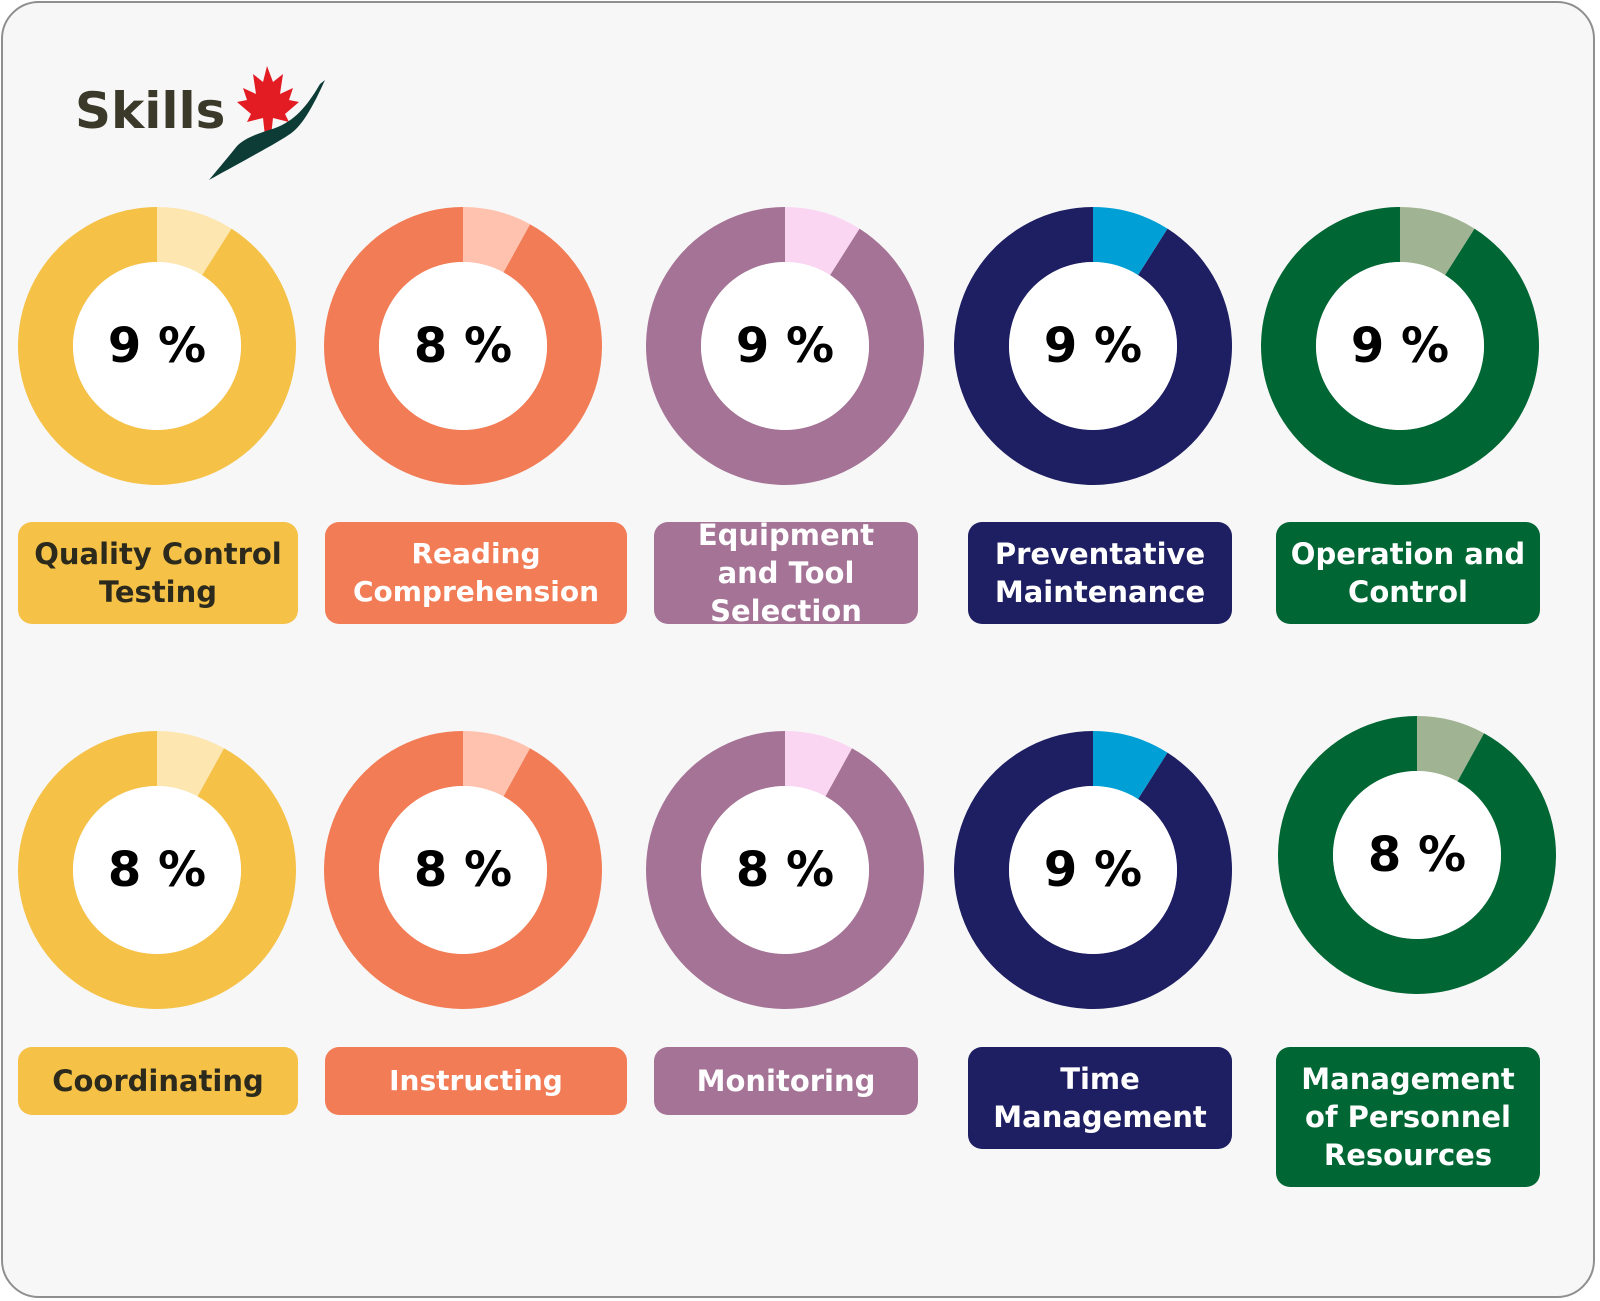 The width and height of the screenshot is (1600, 1301). Describe the element at coordinates (1408, 1117) in the screenshot. I see `skill-label-management-of-personnel-resources: Management of Personnel Resources` at that location.